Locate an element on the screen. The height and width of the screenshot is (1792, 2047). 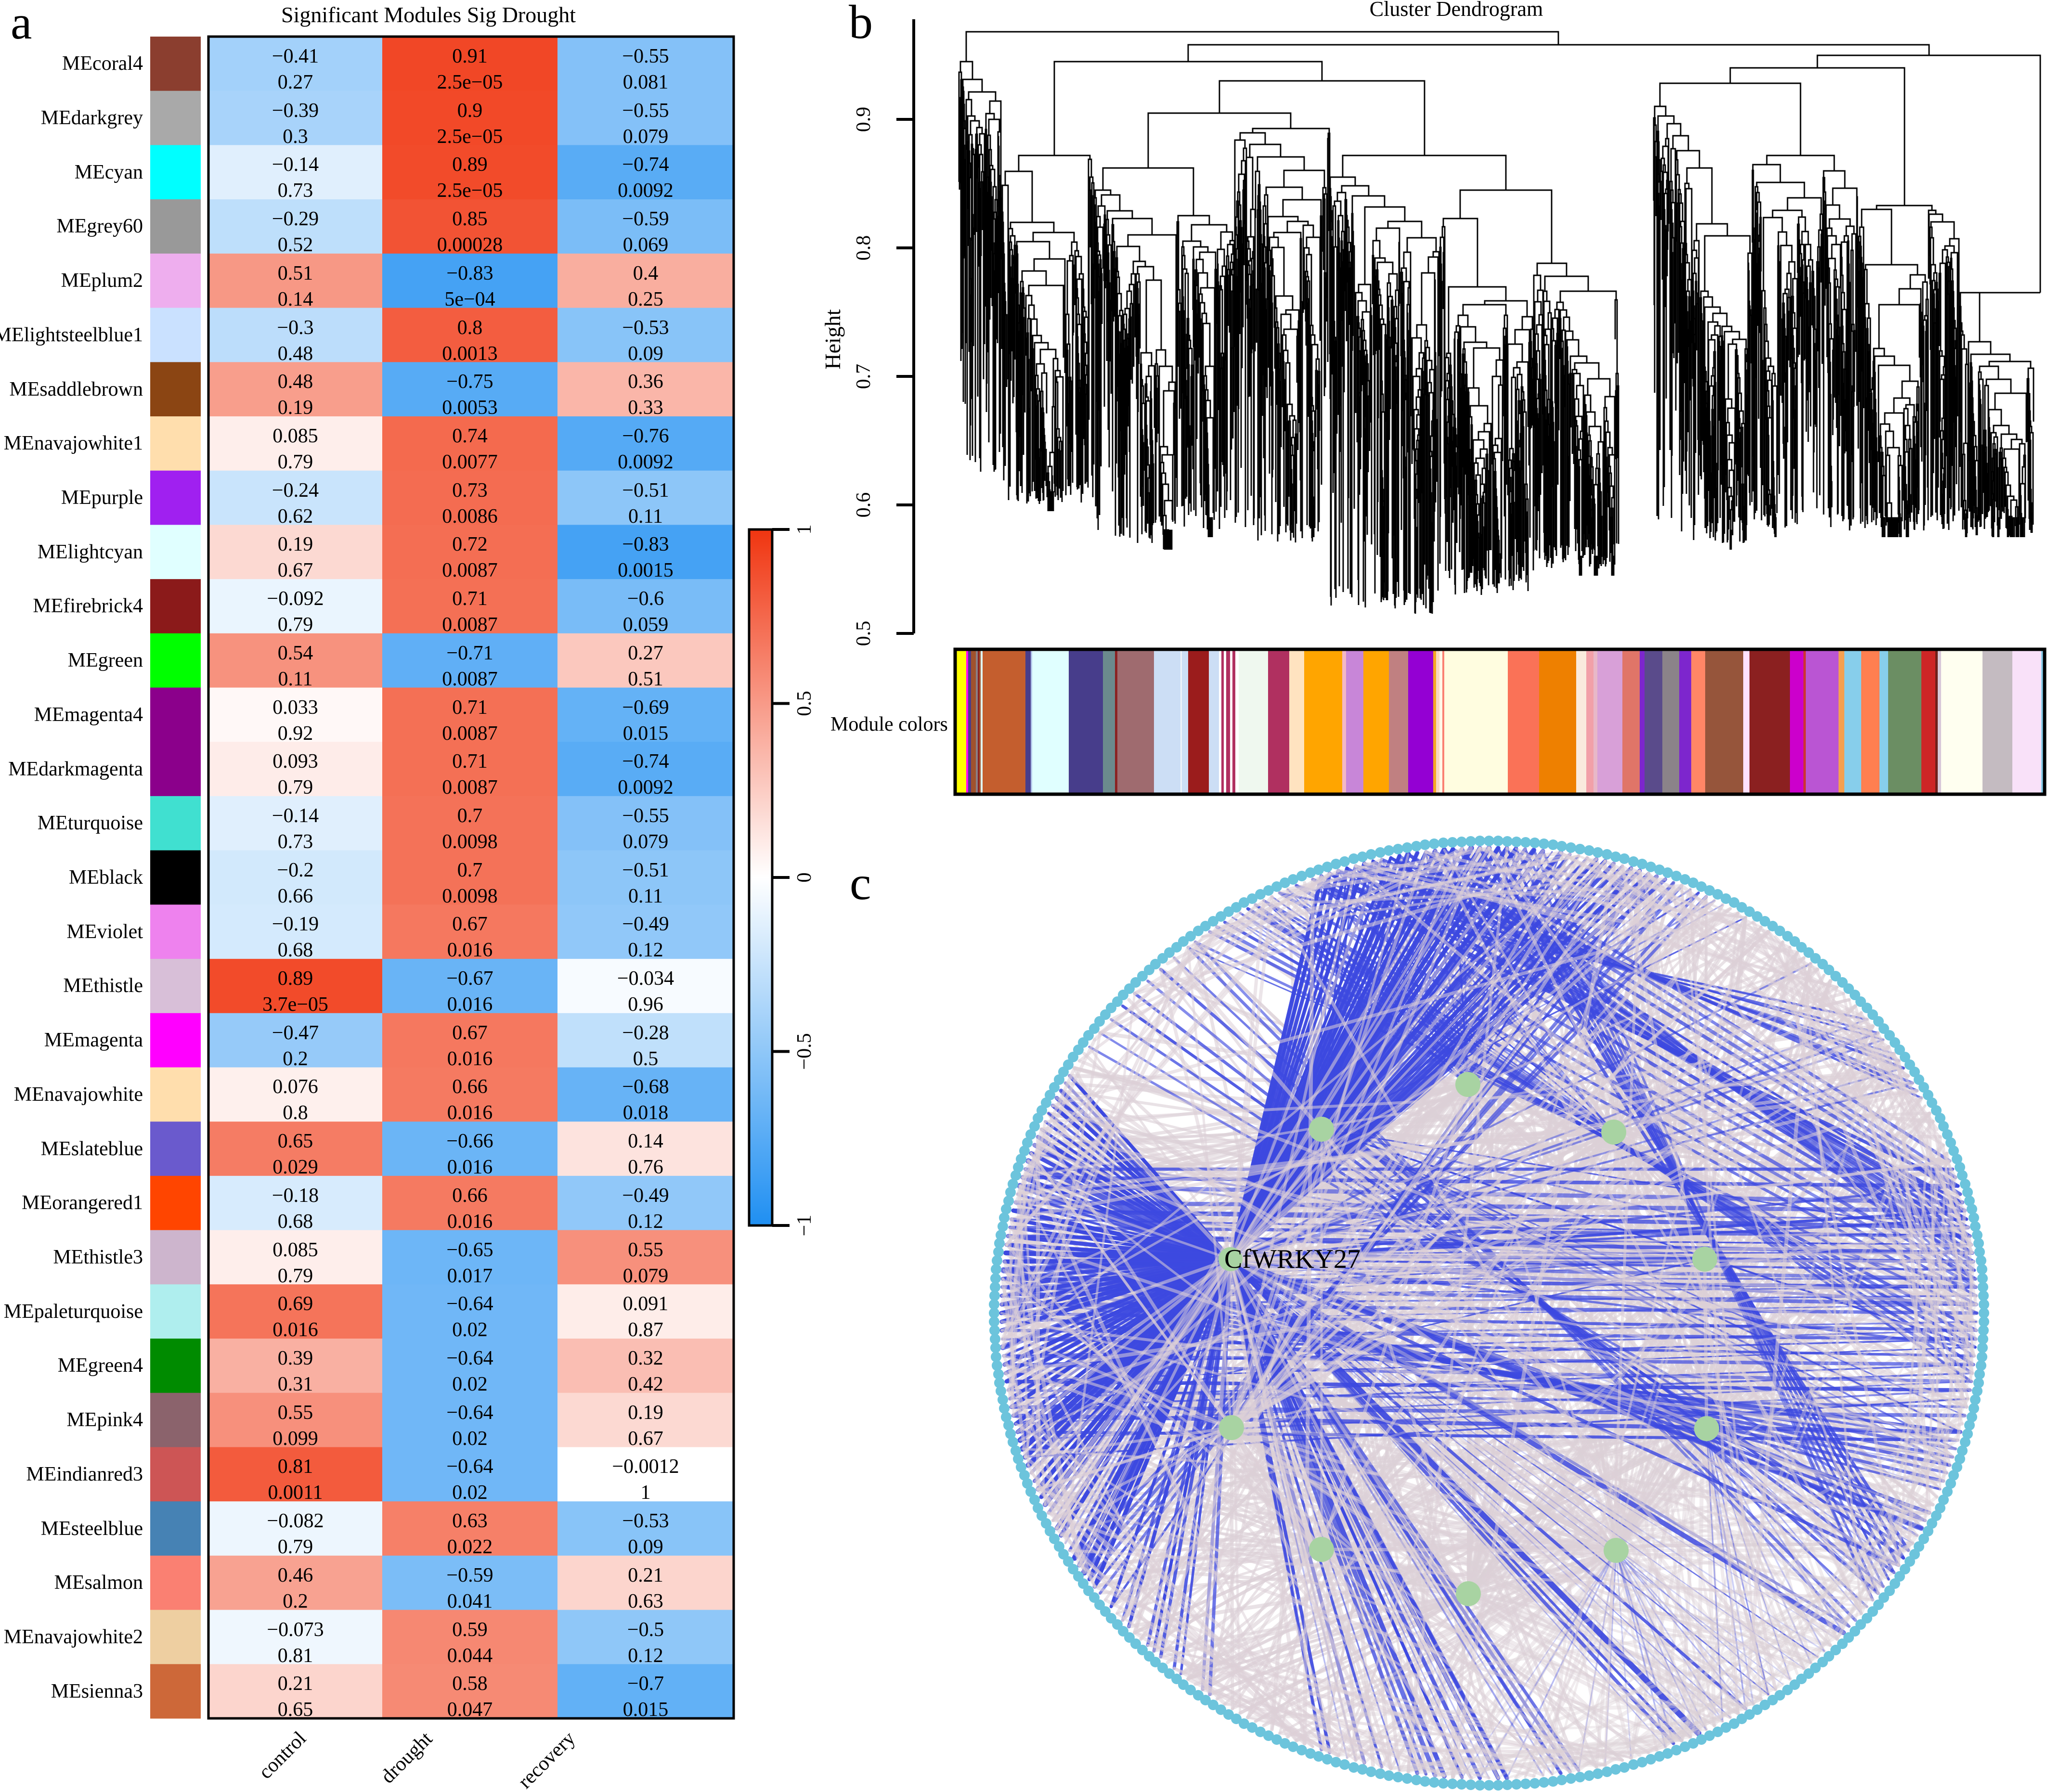
svg-text: b is located at coordinates (861, 24).